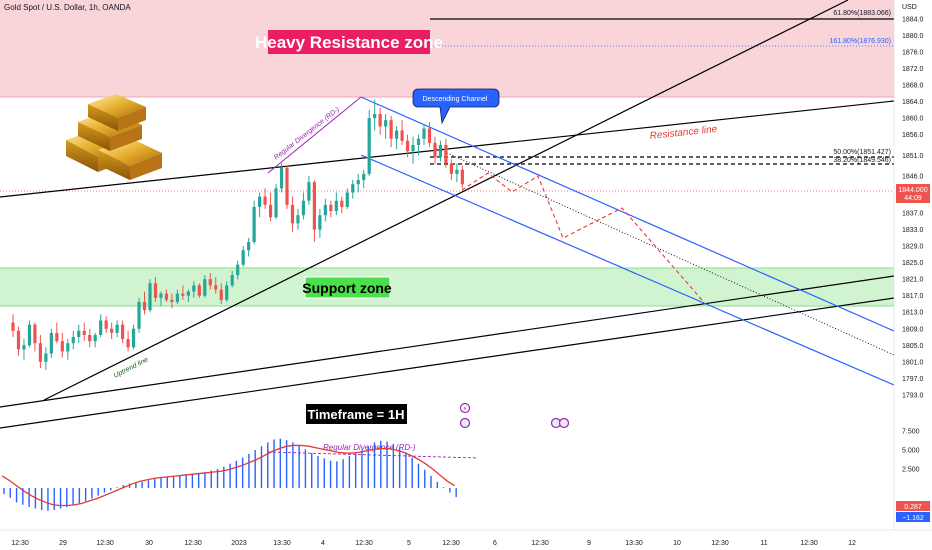 The height and width of the screenshot is (550, 932). What do you see at coordinates (913, 296) in the screenshot?
I see `price-tick-label: 1817.0` at bounding box center [913, 296].